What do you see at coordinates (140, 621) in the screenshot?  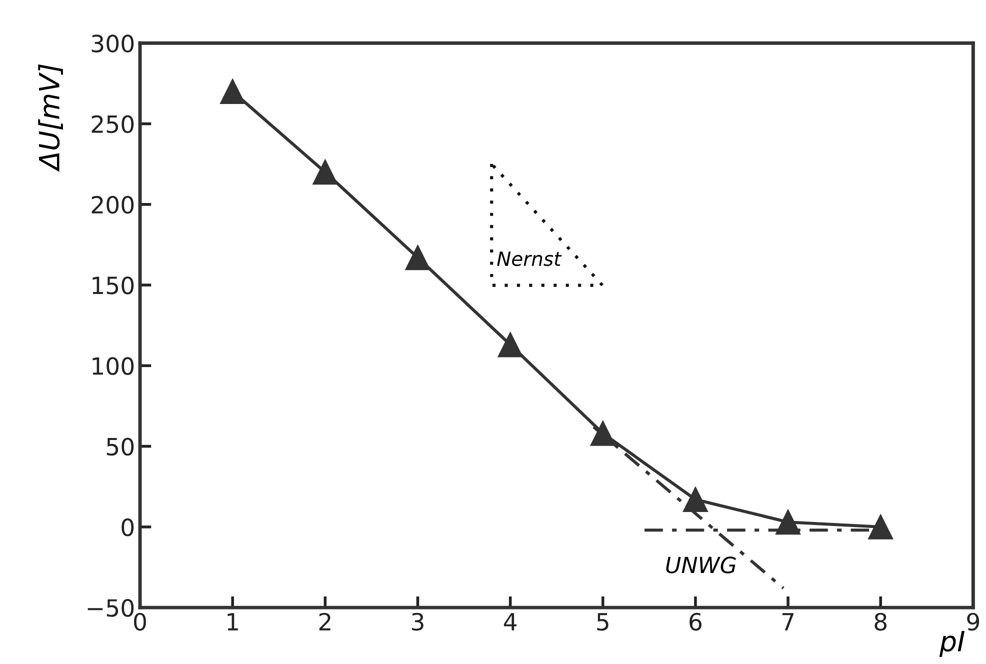 I see `x-tick-label: 0` at bounding box center [140, 621].